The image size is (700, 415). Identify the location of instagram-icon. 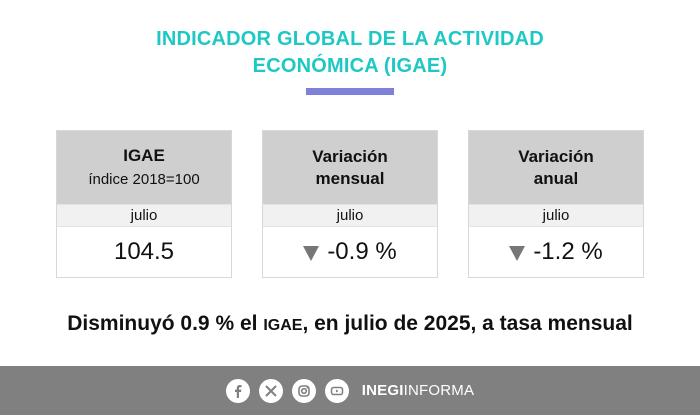
(303, 390).